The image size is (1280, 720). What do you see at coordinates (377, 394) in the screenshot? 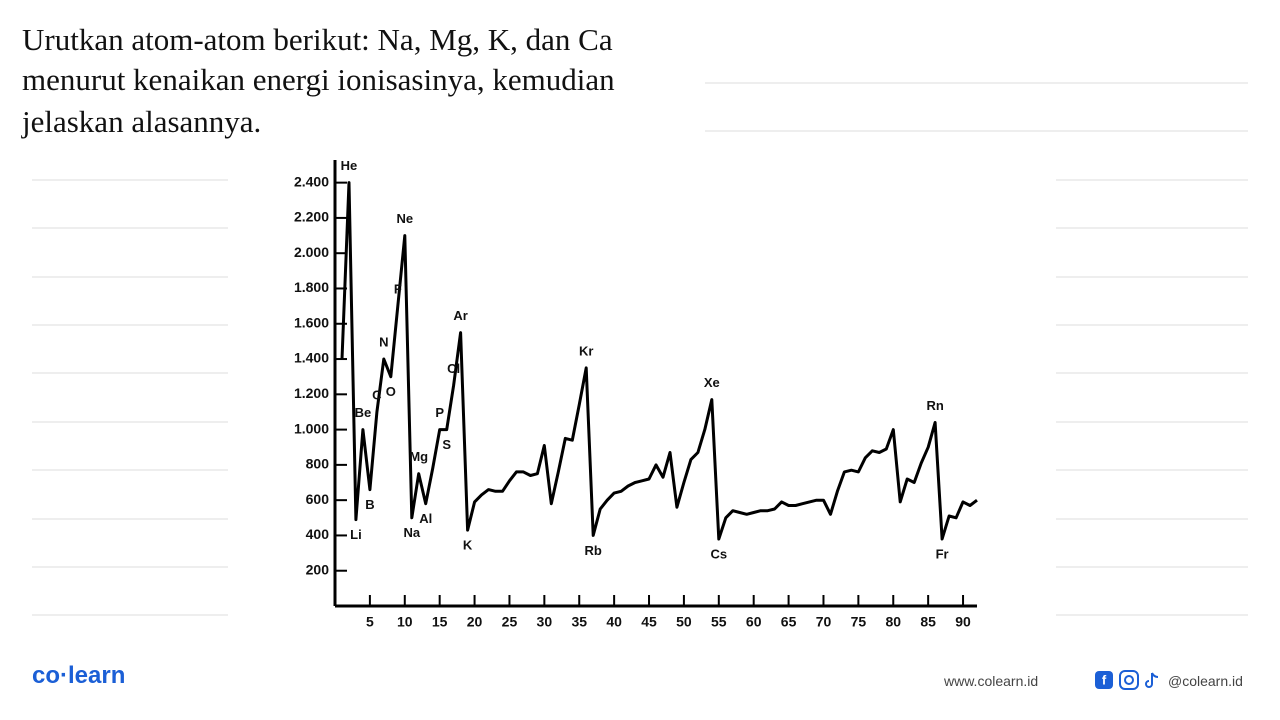
I see `annotation: C` at bounding box center [377, 394].